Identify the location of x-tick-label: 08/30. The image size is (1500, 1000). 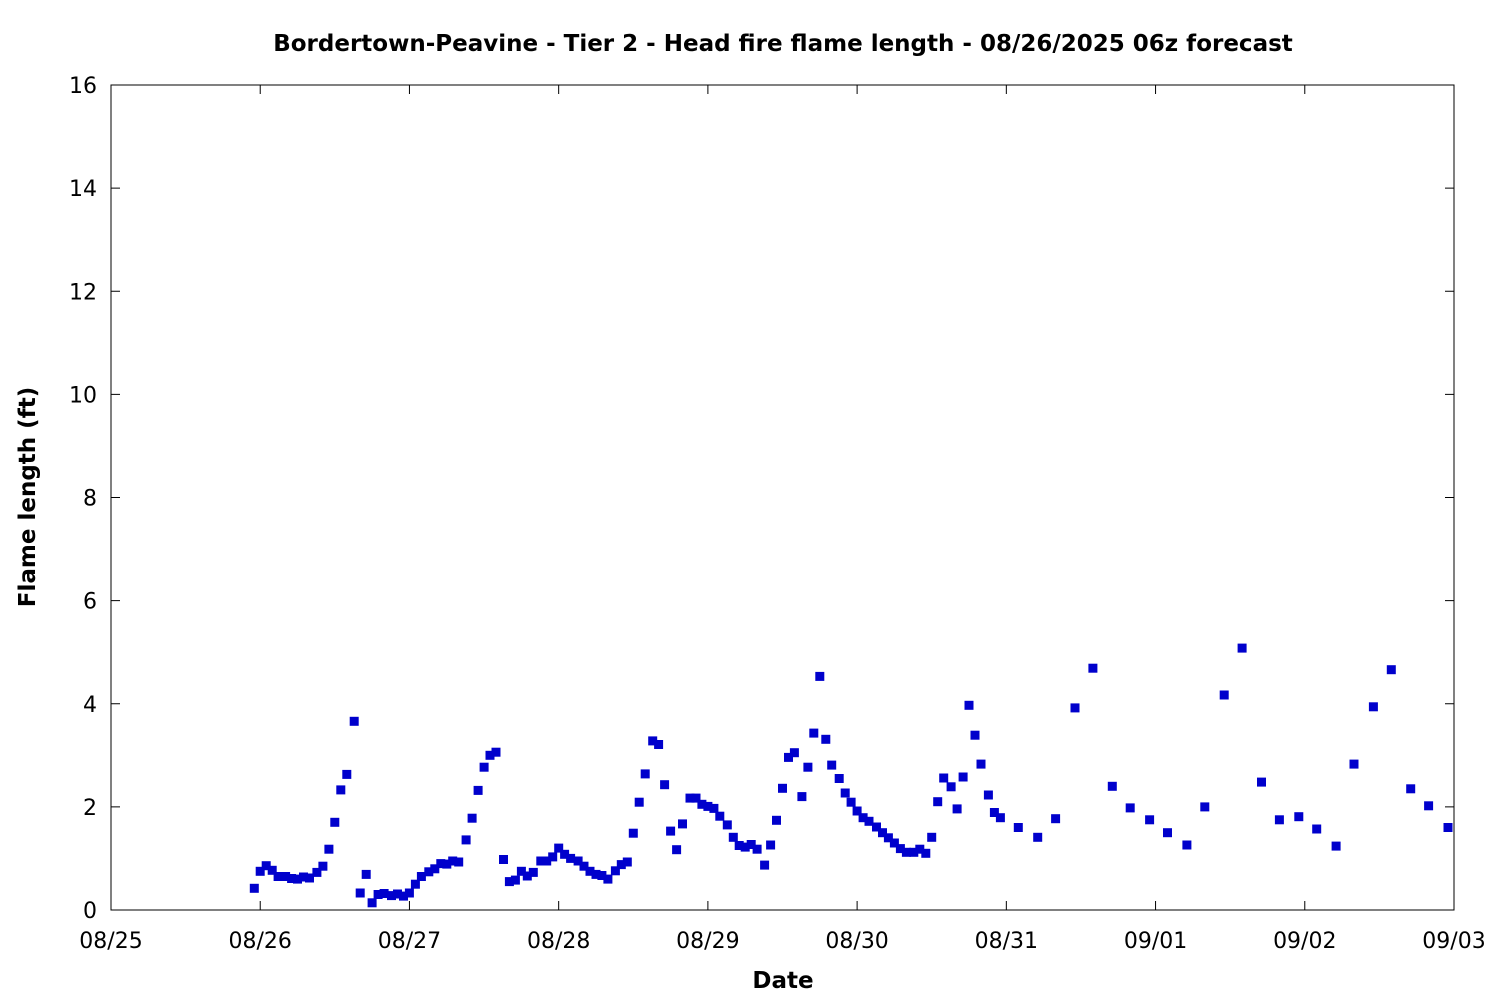
(856, 941).